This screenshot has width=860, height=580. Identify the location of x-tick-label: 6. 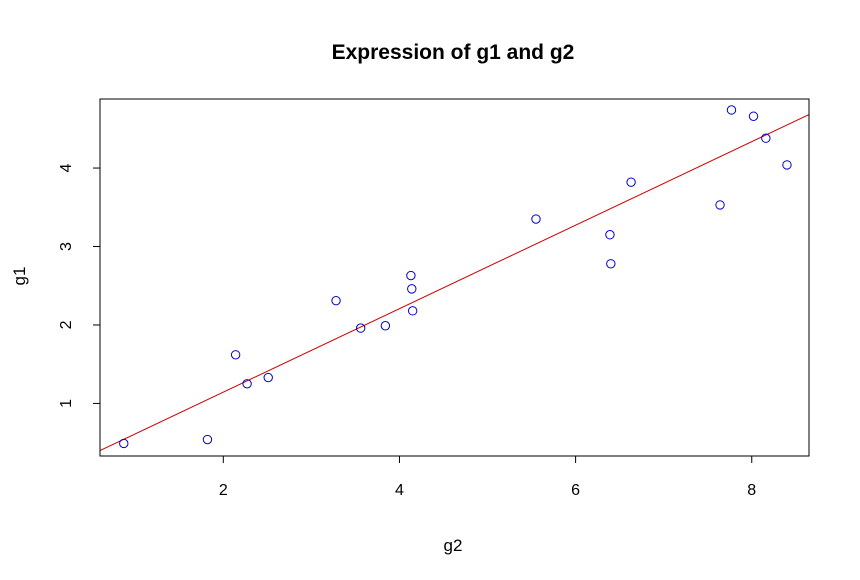
(575, 490).